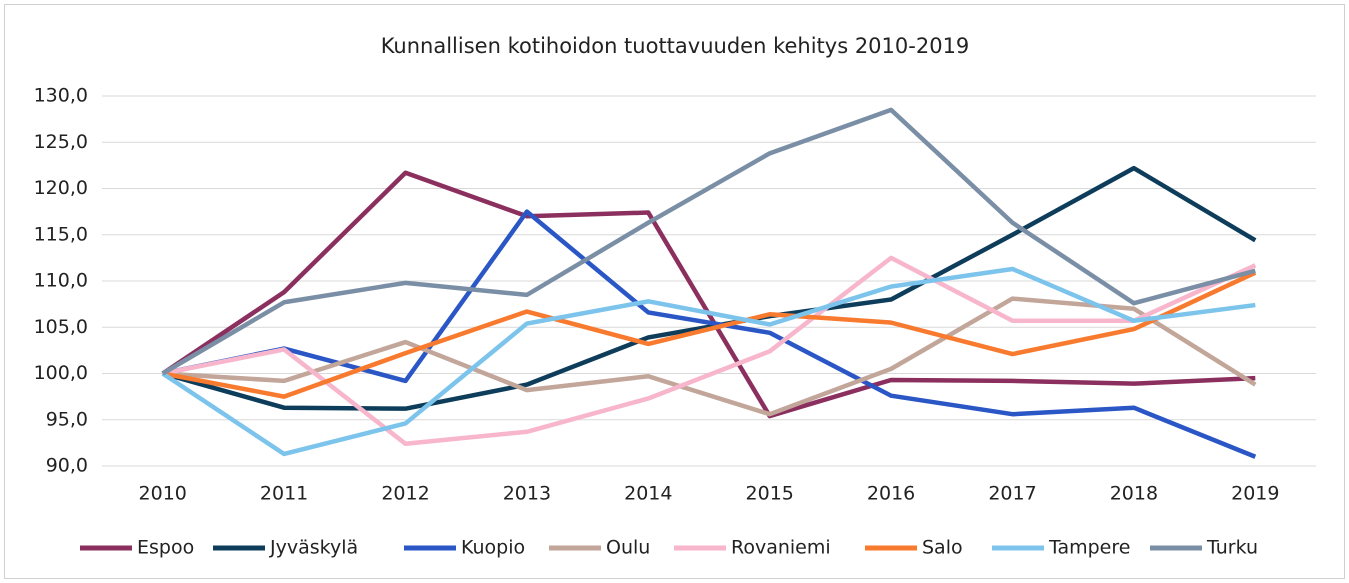 This screenshot has width=1349, height=583. What do you see at coordinates (891, 494) in the screenshot?
I see `x-tick-label: 2016` at bounding box center [891, 494].